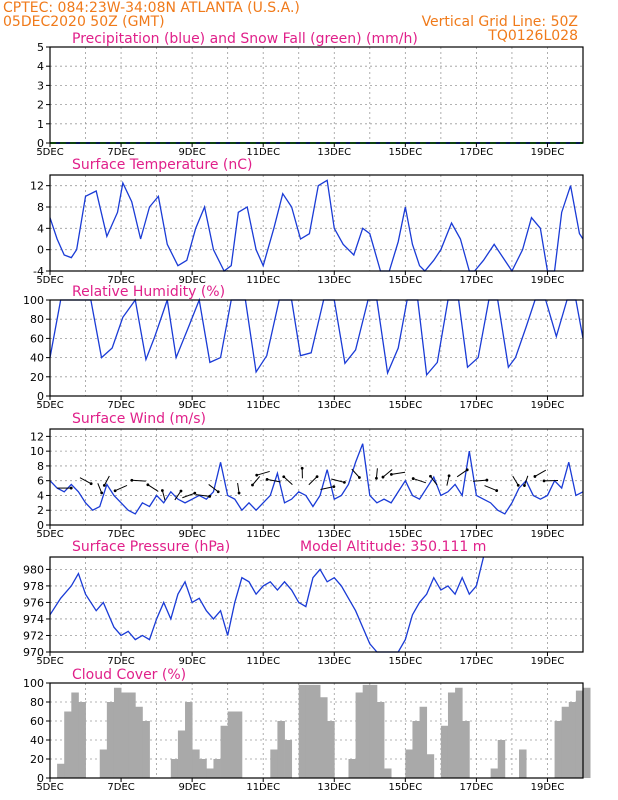 This screenshot has width=618, height=800. What do you see at coordinates (37, 451) in the screenshot?
I see `y-tick-label: 10` at bounding box center [37, 451].